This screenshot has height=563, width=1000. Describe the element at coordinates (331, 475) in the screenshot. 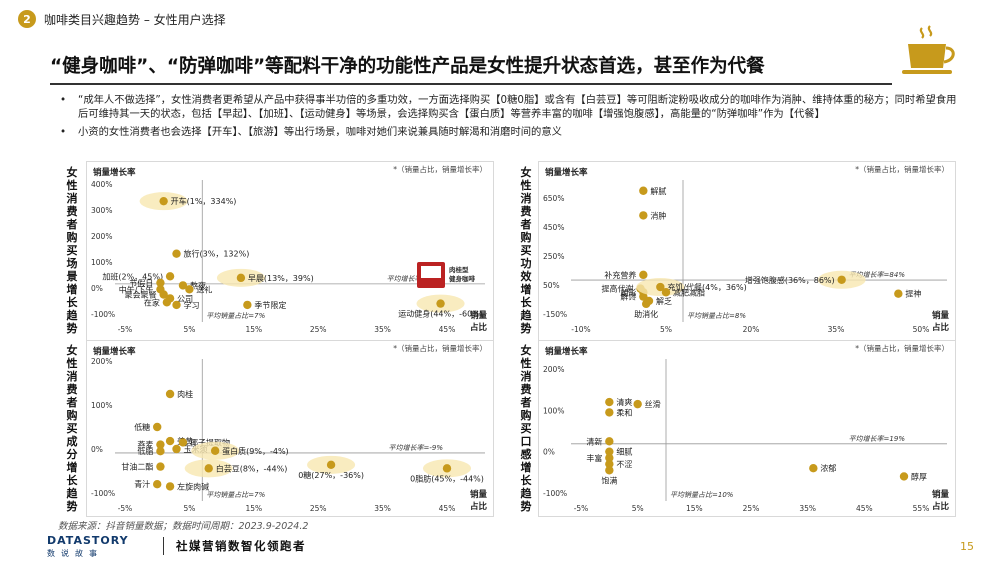

I see `point-label: 0糖(27%，-36%)` at that location.